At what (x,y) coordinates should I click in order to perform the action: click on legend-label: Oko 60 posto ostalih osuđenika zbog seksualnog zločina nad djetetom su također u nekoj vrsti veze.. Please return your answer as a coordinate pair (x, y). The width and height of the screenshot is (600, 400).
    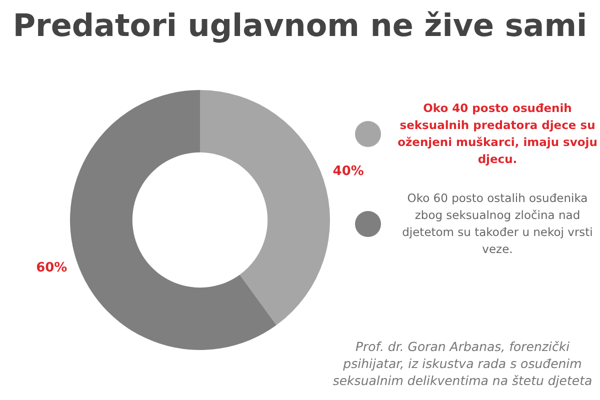
    Looking at the image, I should click on (497, 224).